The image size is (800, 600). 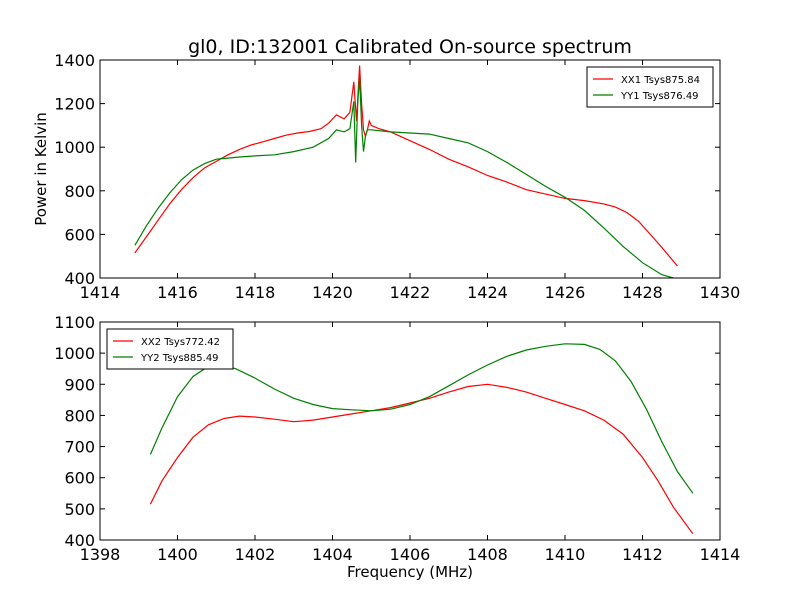 What do you see at coordinates (332, 554) in the screenshot?
I see `x-tick-label: 1404` at bounding box center [332, 554].